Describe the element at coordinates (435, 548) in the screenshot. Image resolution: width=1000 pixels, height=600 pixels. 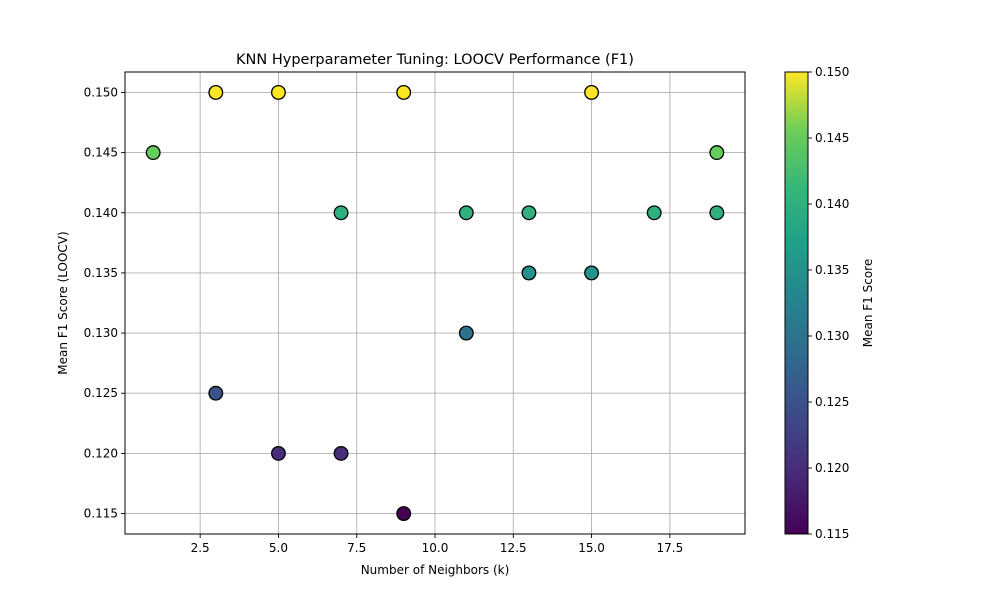
I see `x-tick-label: 10.0` at that location.